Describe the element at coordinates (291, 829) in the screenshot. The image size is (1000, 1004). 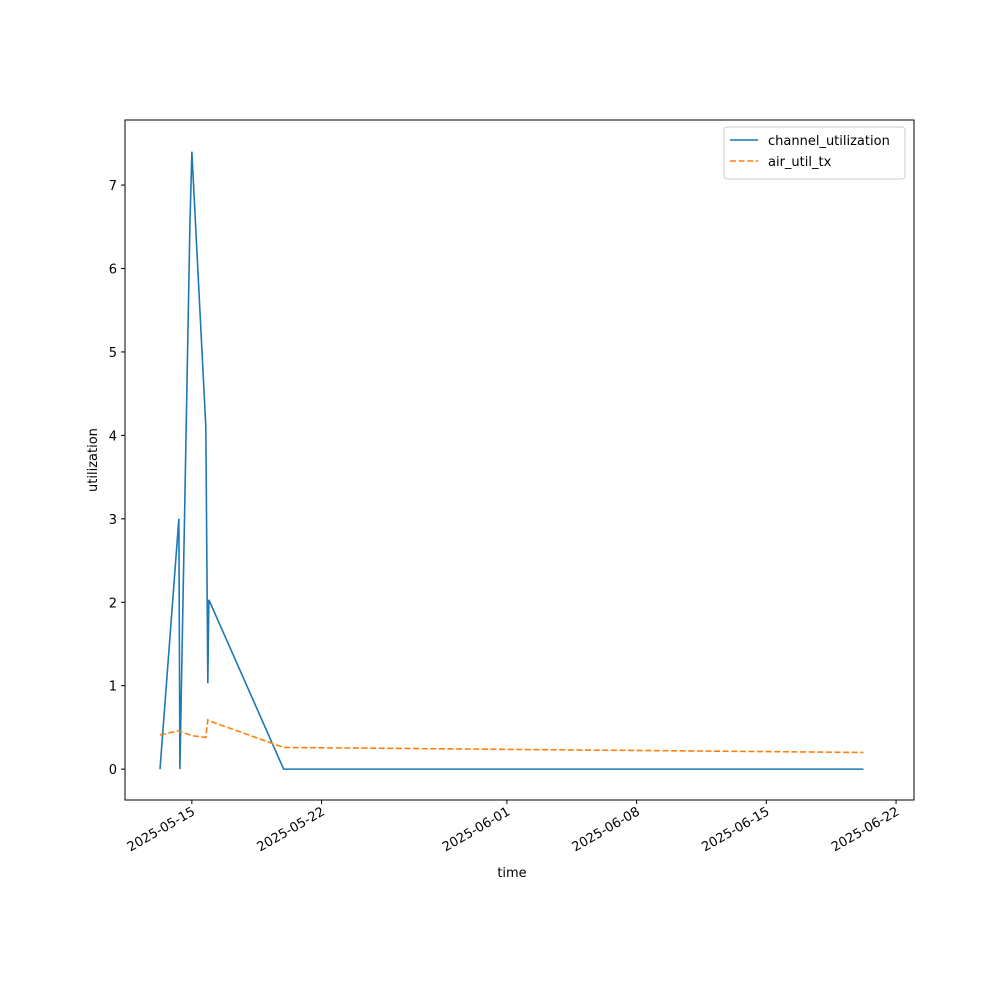
I see `x-tick-label: 2025-05-22` at that location.